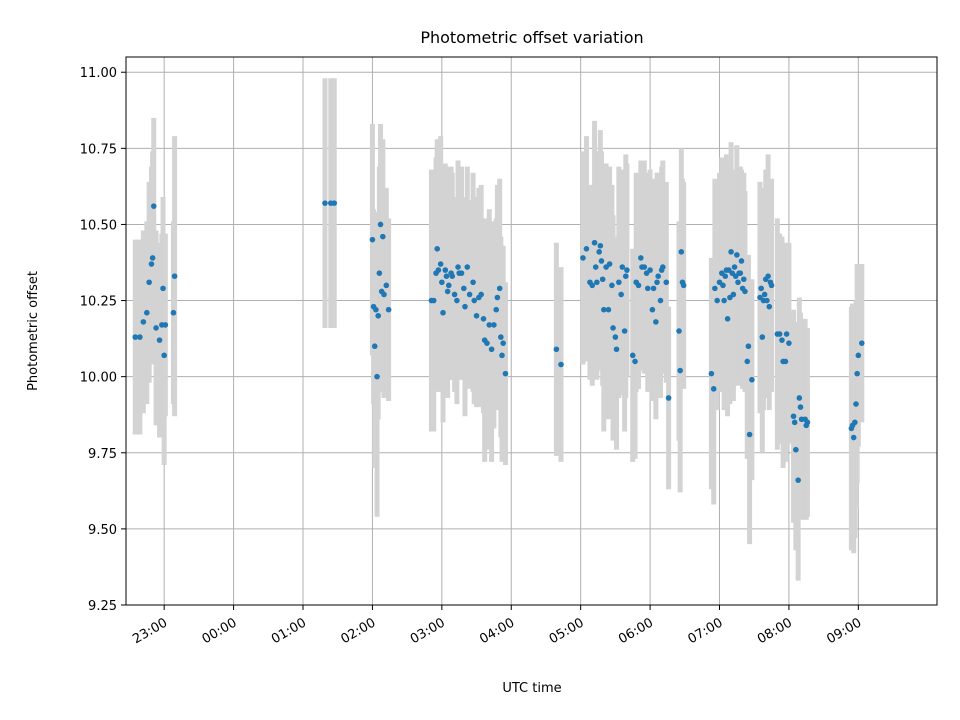 This screenshot has height=720, width=960. Describe the element at coordinates (103, 340) in the screenshot. I see `y-axis: 9.25 9.50 9.75 10.00 10.25 10.50 10.75 11.00` at that location.